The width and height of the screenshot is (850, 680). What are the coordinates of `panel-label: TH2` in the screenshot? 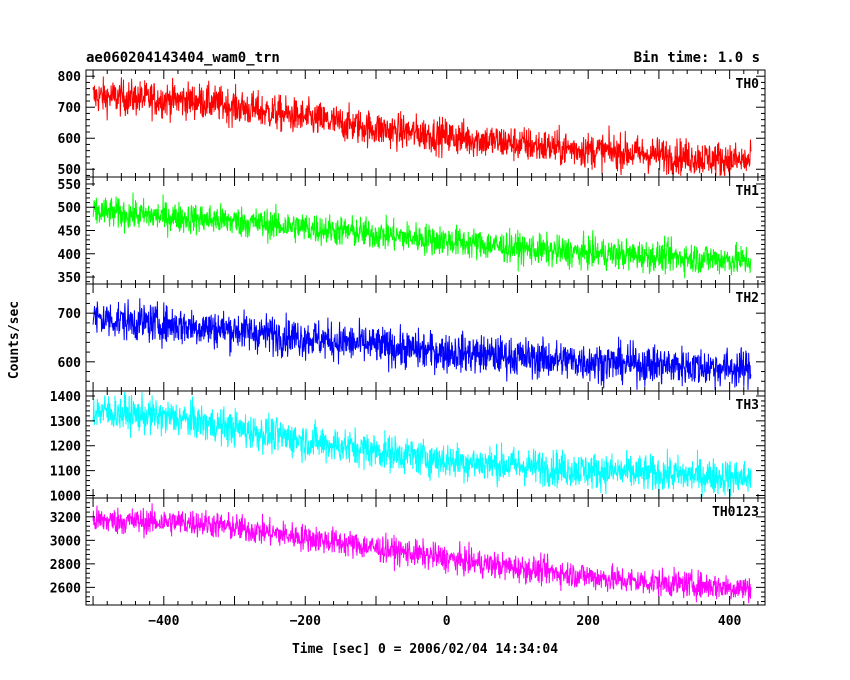 It's located at (747, 298).